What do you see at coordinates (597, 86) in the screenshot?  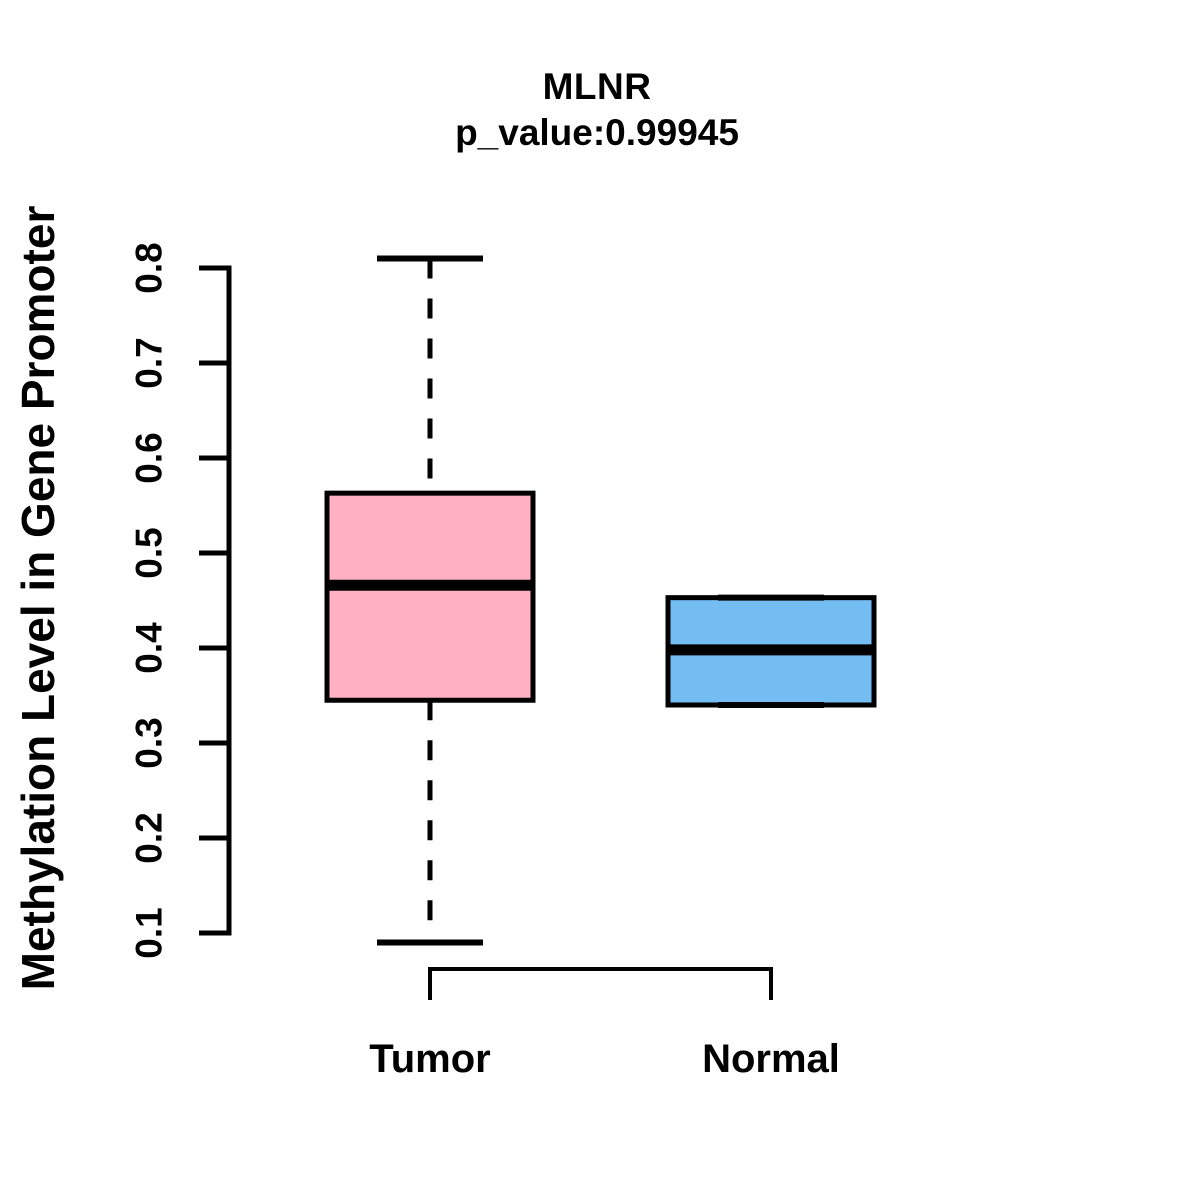 I see `chart-title: MLNR` at bounding box center [597, 86].